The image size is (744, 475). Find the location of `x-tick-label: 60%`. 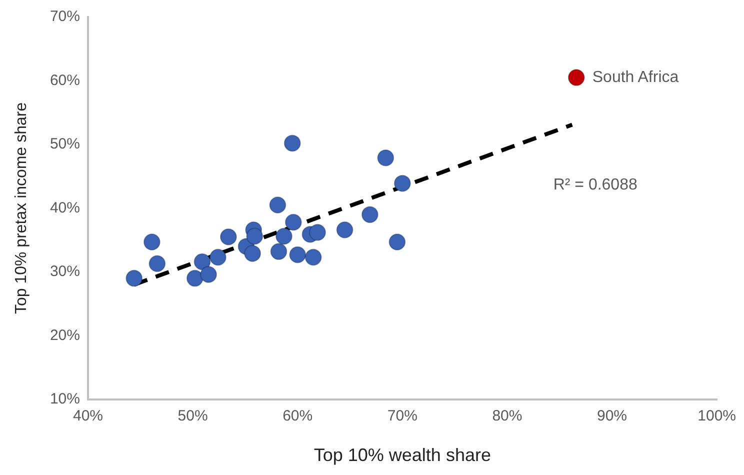

x-tick-label: 60% is located at coordinates (297, 416).